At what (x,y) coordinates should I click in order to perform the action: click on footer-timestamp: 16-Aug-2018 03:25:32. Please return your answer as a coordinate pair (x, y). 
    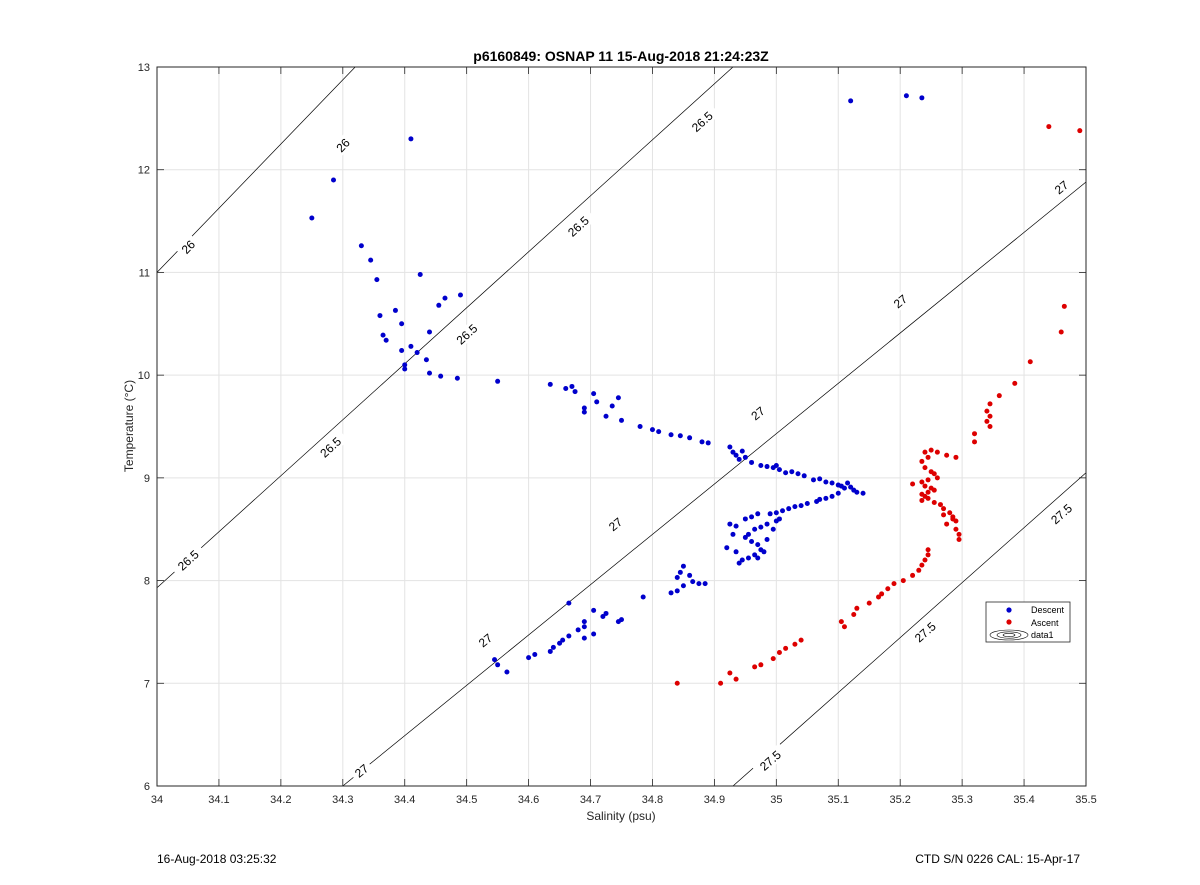
    Looking at the image, I should click on (217, 859).